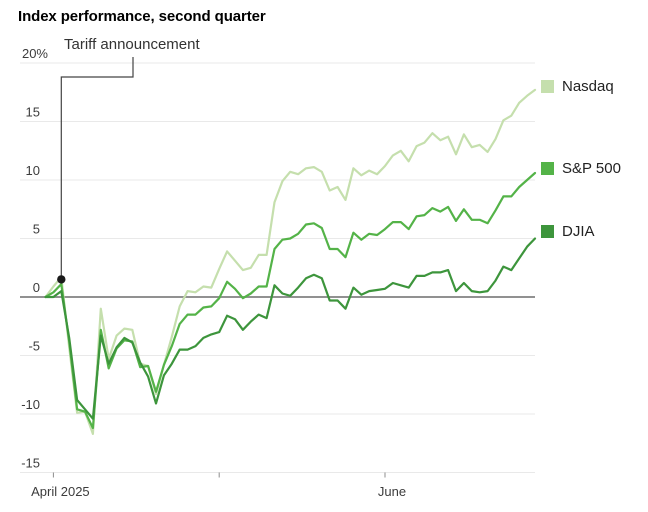 The height and width of the screenshot is (512, 648). What do you see at coordinates (36, 229) in the screenshot?
I see `y-axis-label: 5` at bounding box center [36, 229].